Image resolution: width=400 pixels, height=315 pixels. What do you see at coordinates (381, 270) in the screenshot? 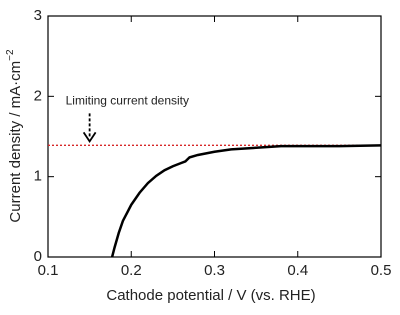
I see `x-tick-label: 0.5` at bounding box center [381, 270].